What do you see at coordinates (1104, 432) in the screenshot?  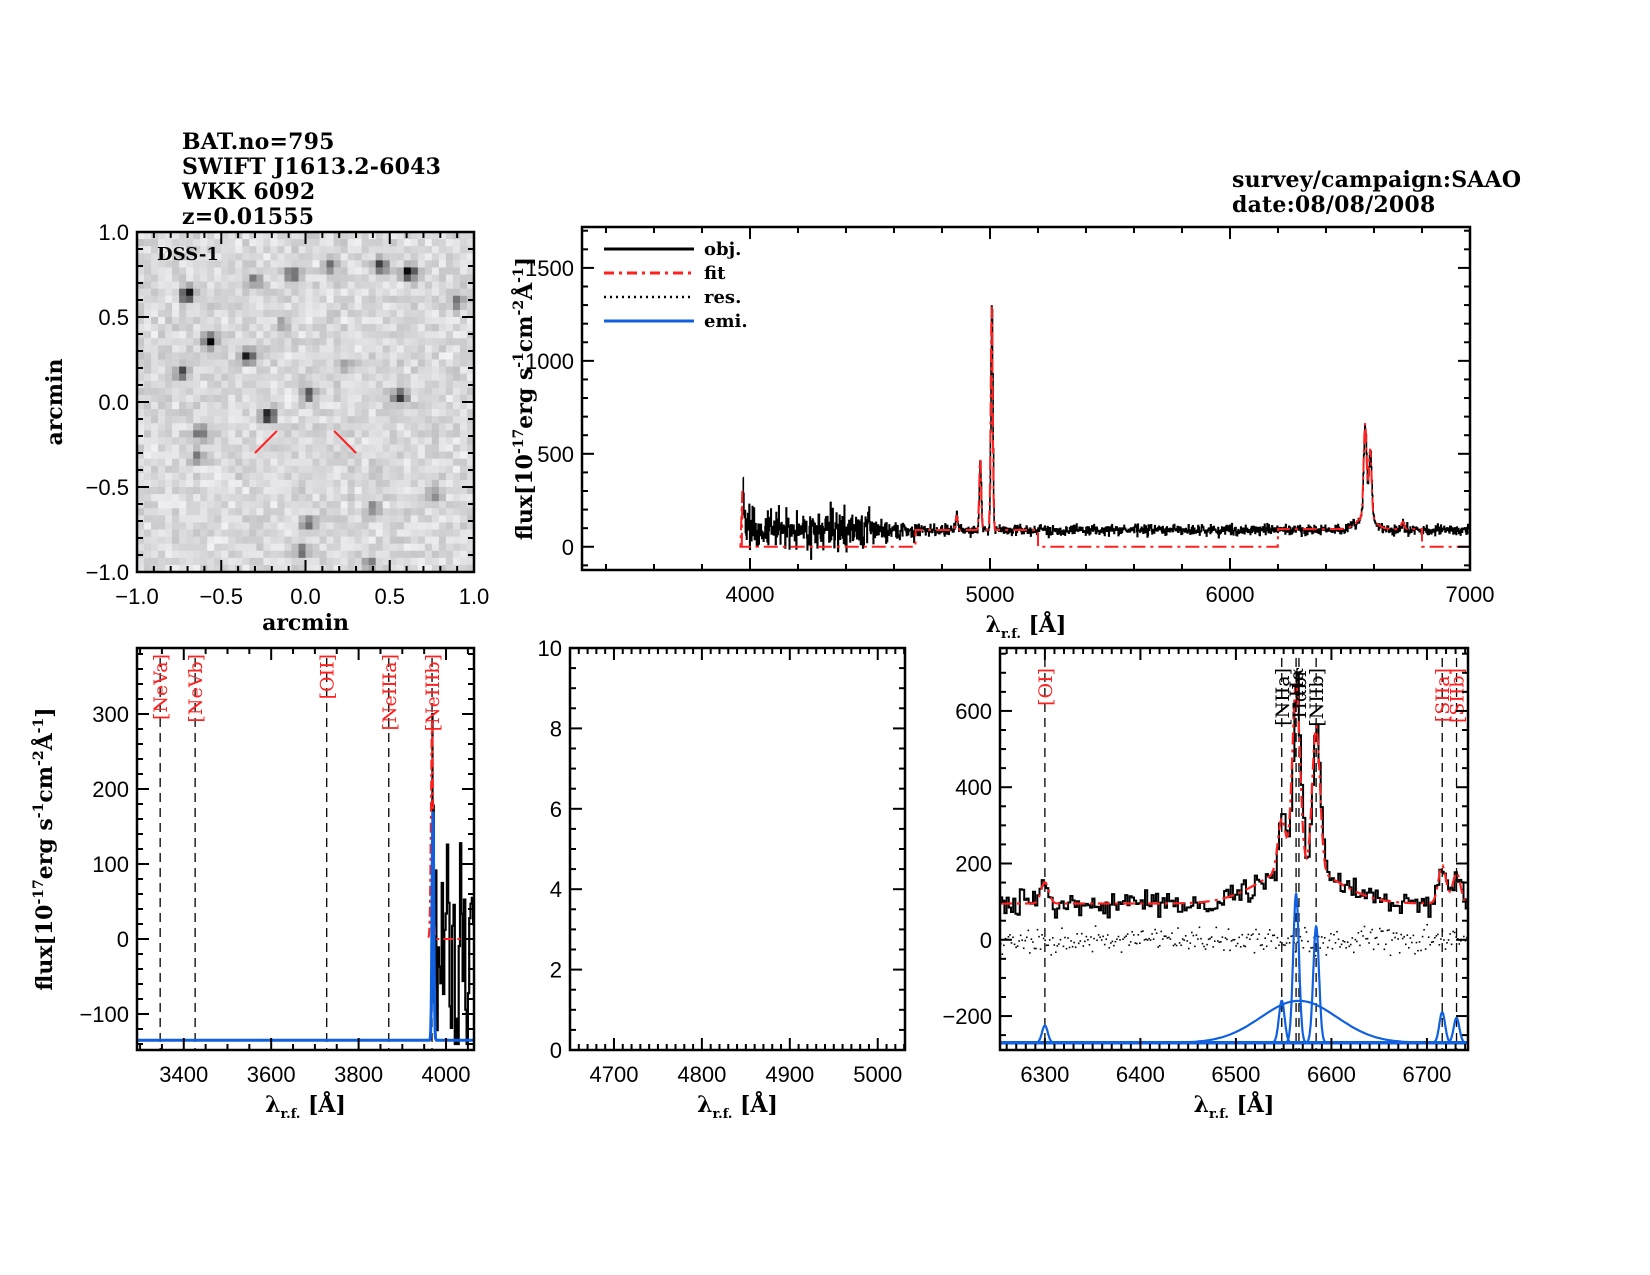 I see `spectrum-data` at bounding box center [1104, 432].